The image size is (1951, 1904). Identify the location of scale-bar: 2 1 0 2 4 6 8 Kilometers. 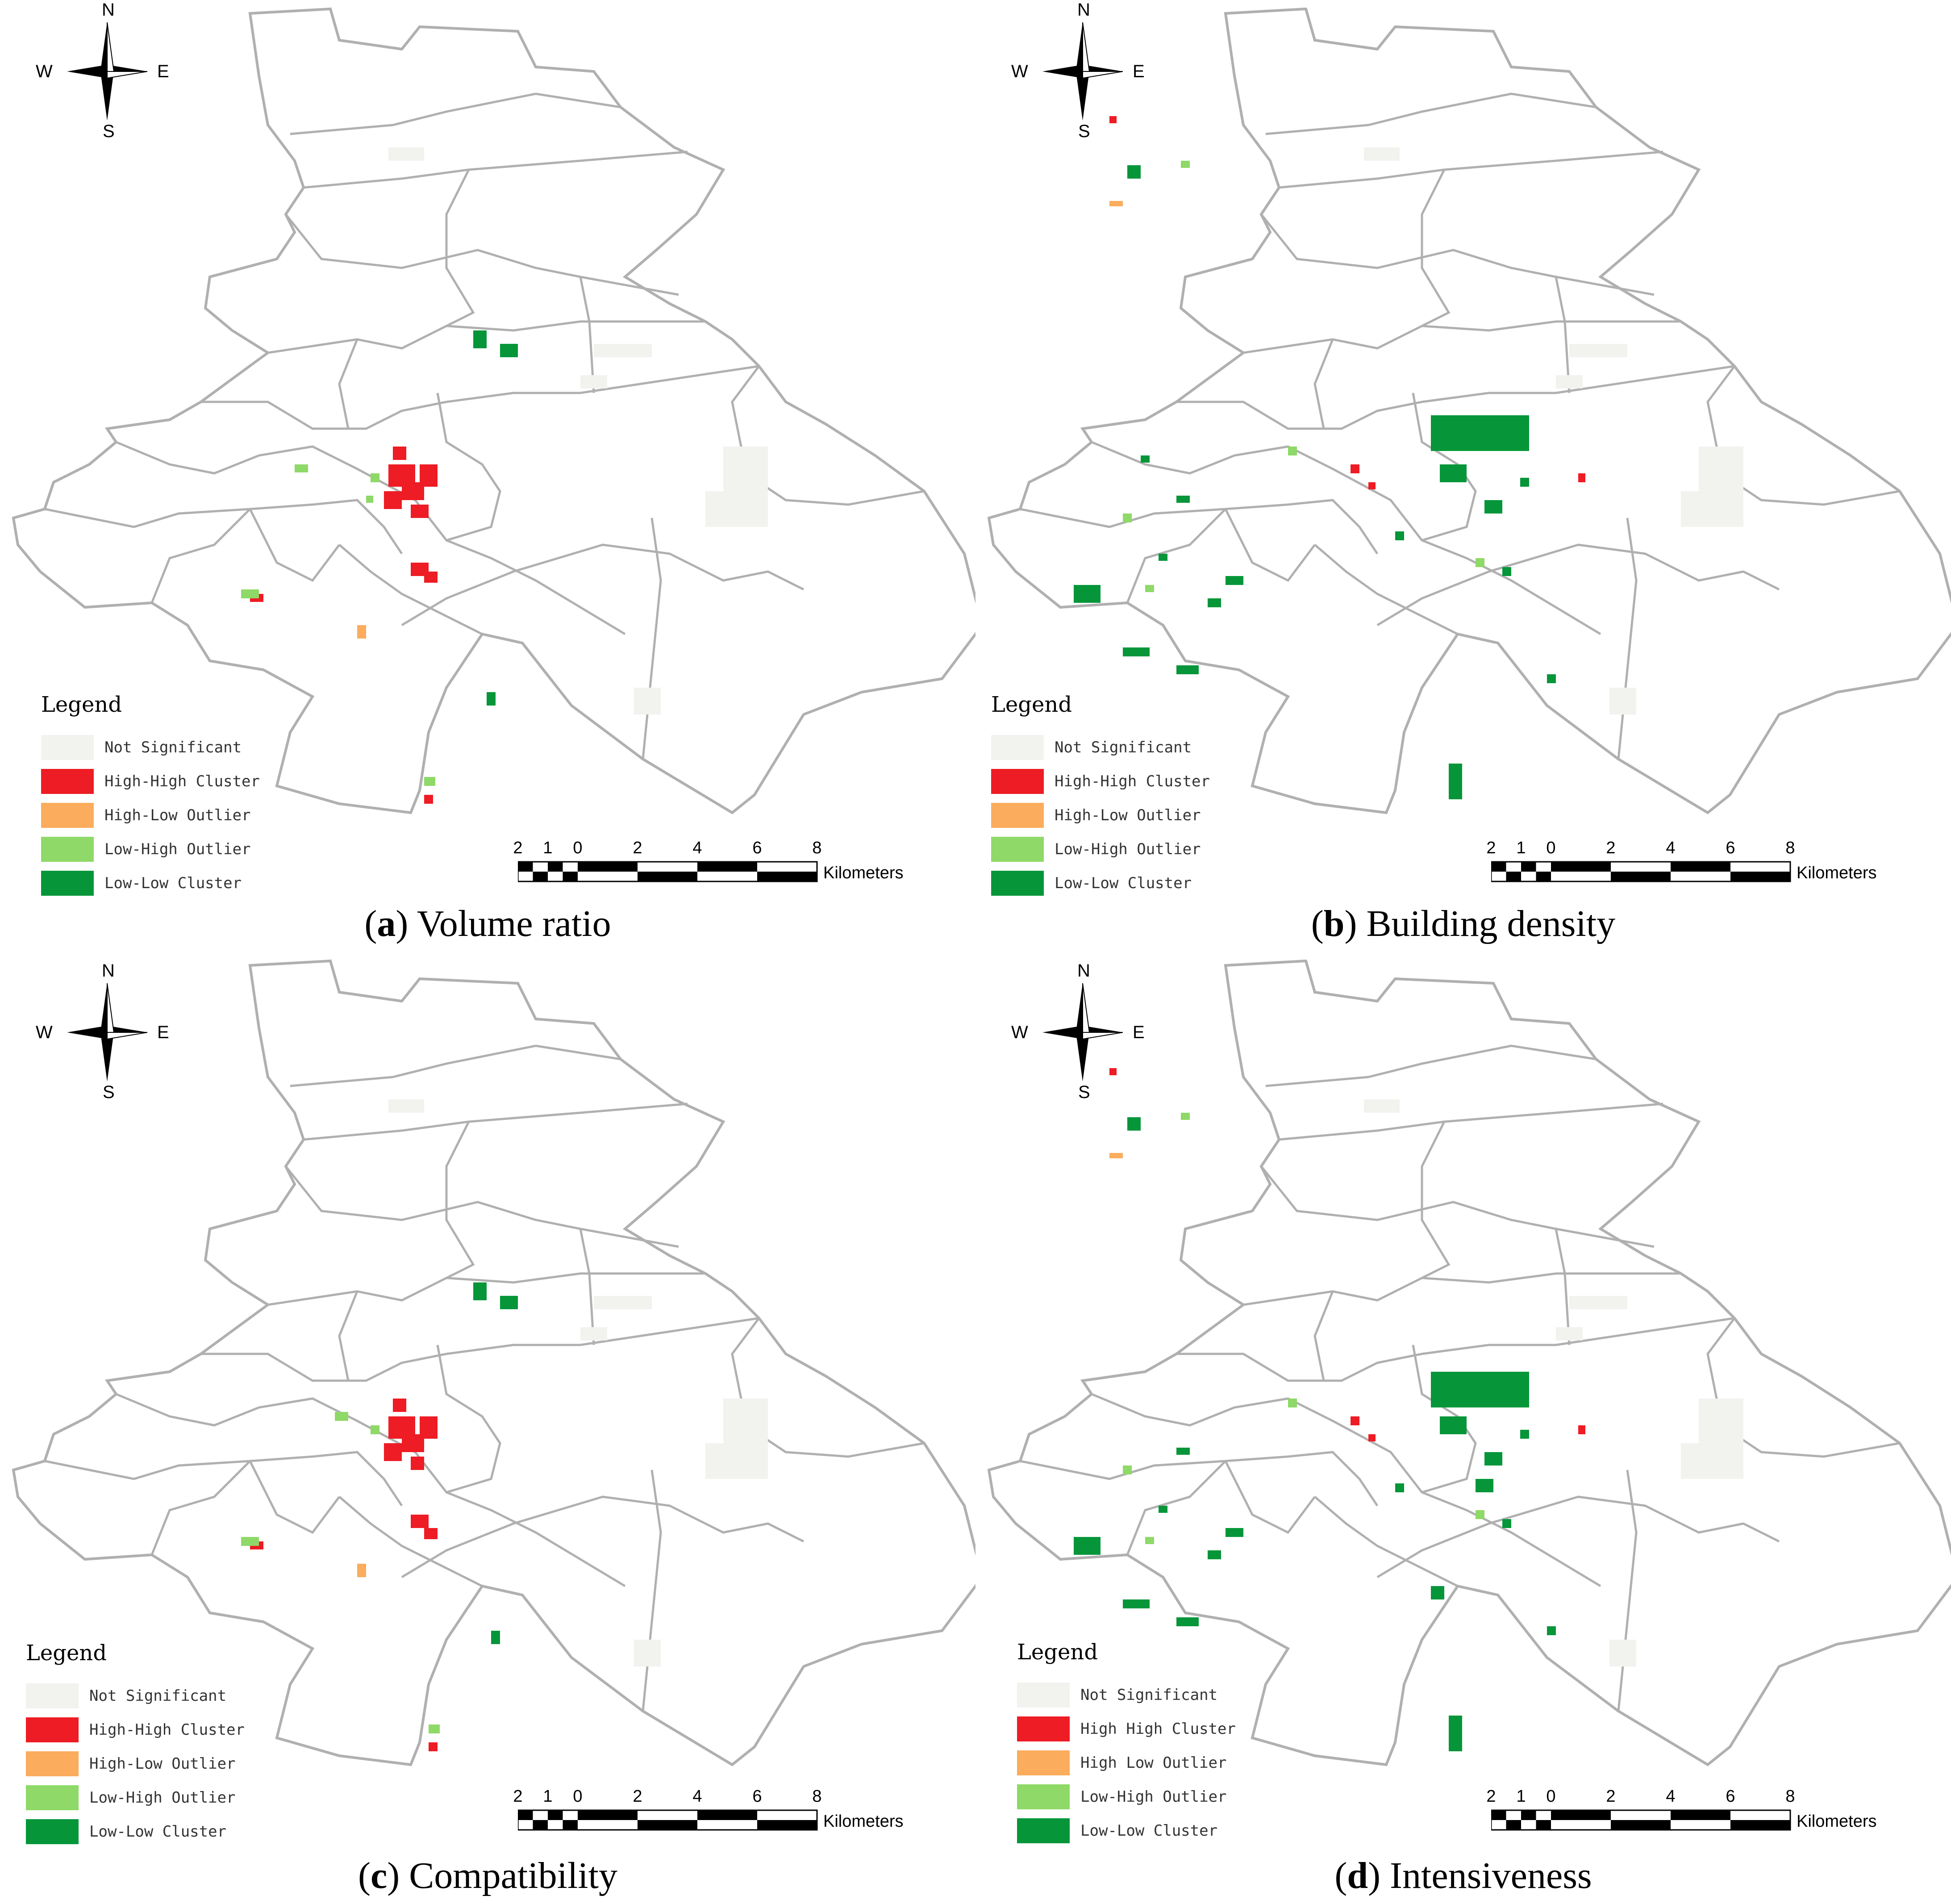
(712, 872).